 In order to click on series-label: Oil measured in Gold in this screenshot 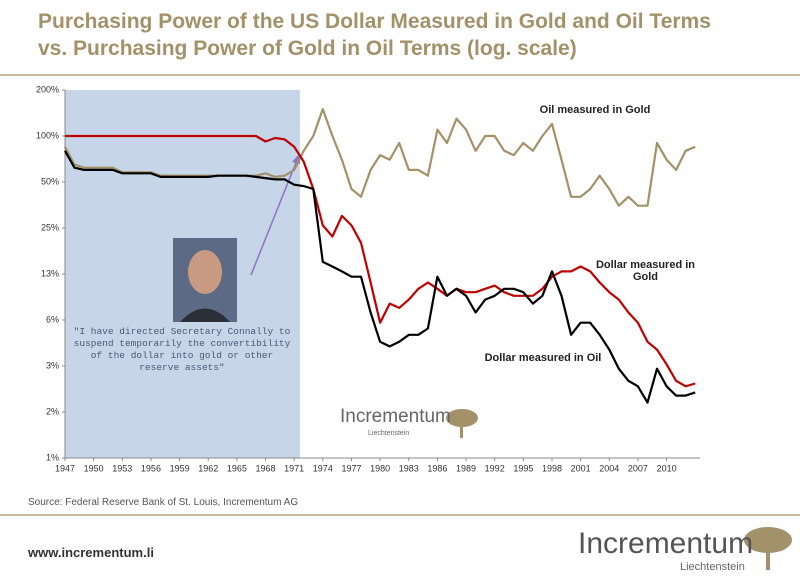, I will do `click(595, 110)`.